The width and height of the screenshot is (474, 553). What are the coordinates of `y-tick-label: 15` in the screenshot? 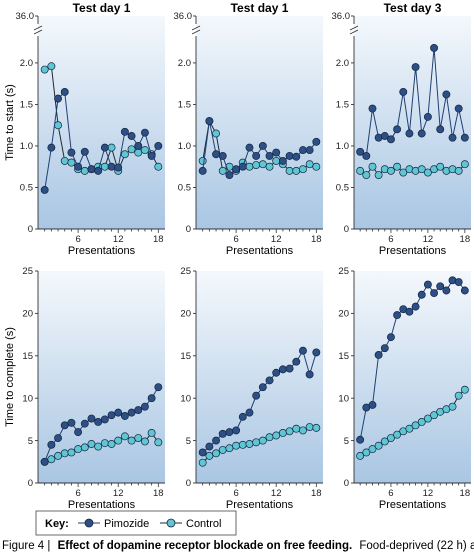 It's located at (27, 356).